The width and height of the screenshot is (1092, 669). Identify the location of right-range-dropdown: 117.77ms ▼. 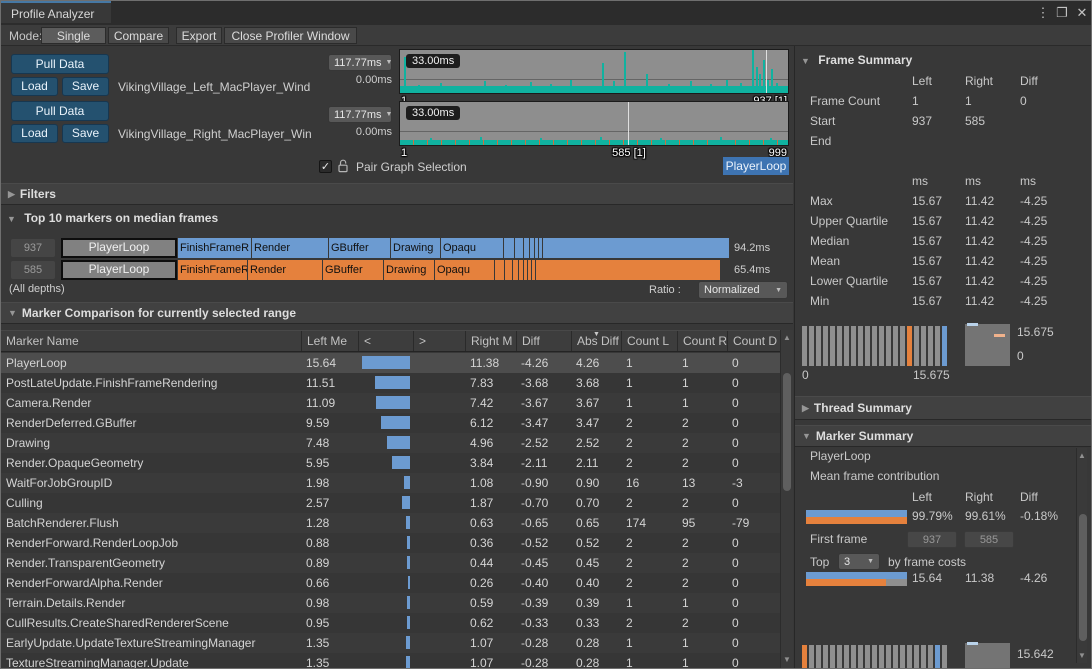
(360, 114).